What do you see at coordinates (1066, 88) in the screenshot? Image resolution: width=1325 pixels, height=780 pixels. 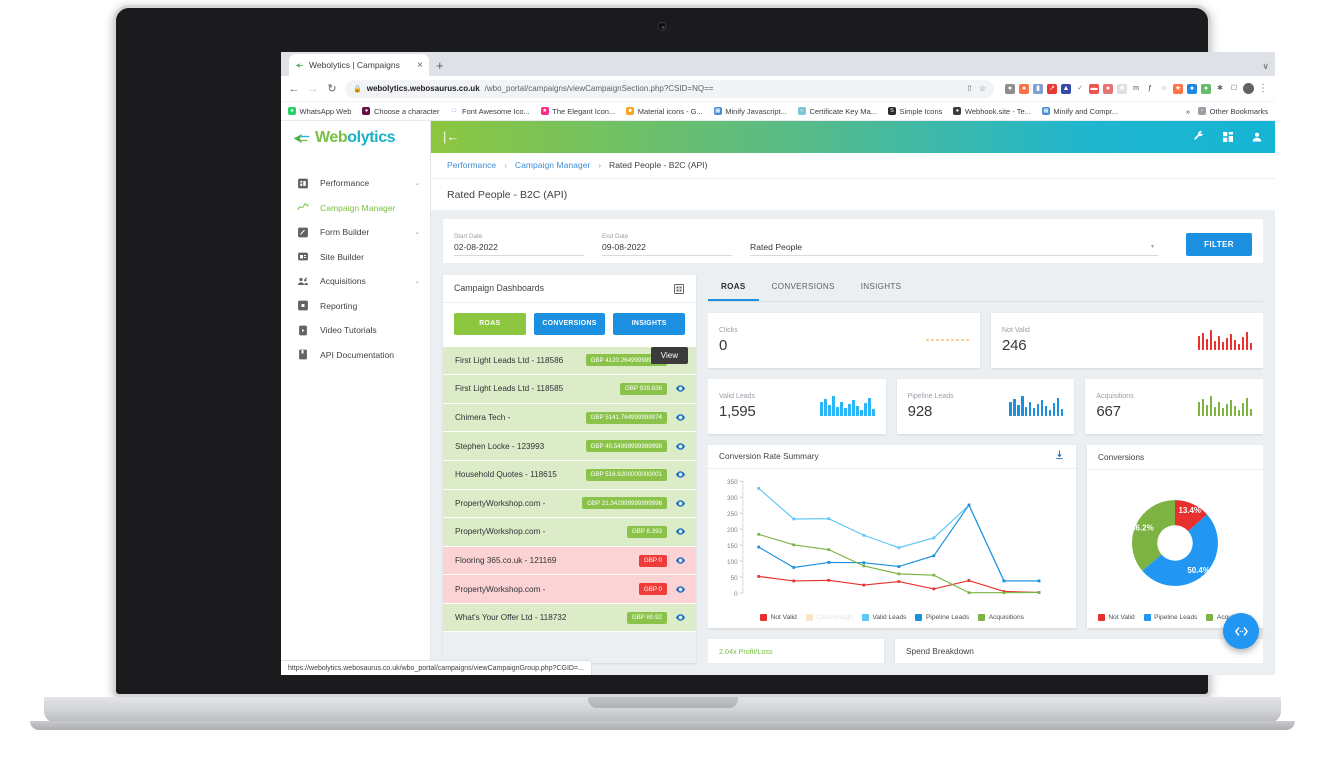 I see `extension-icon: ▲` at bounding box center [1066, 88].